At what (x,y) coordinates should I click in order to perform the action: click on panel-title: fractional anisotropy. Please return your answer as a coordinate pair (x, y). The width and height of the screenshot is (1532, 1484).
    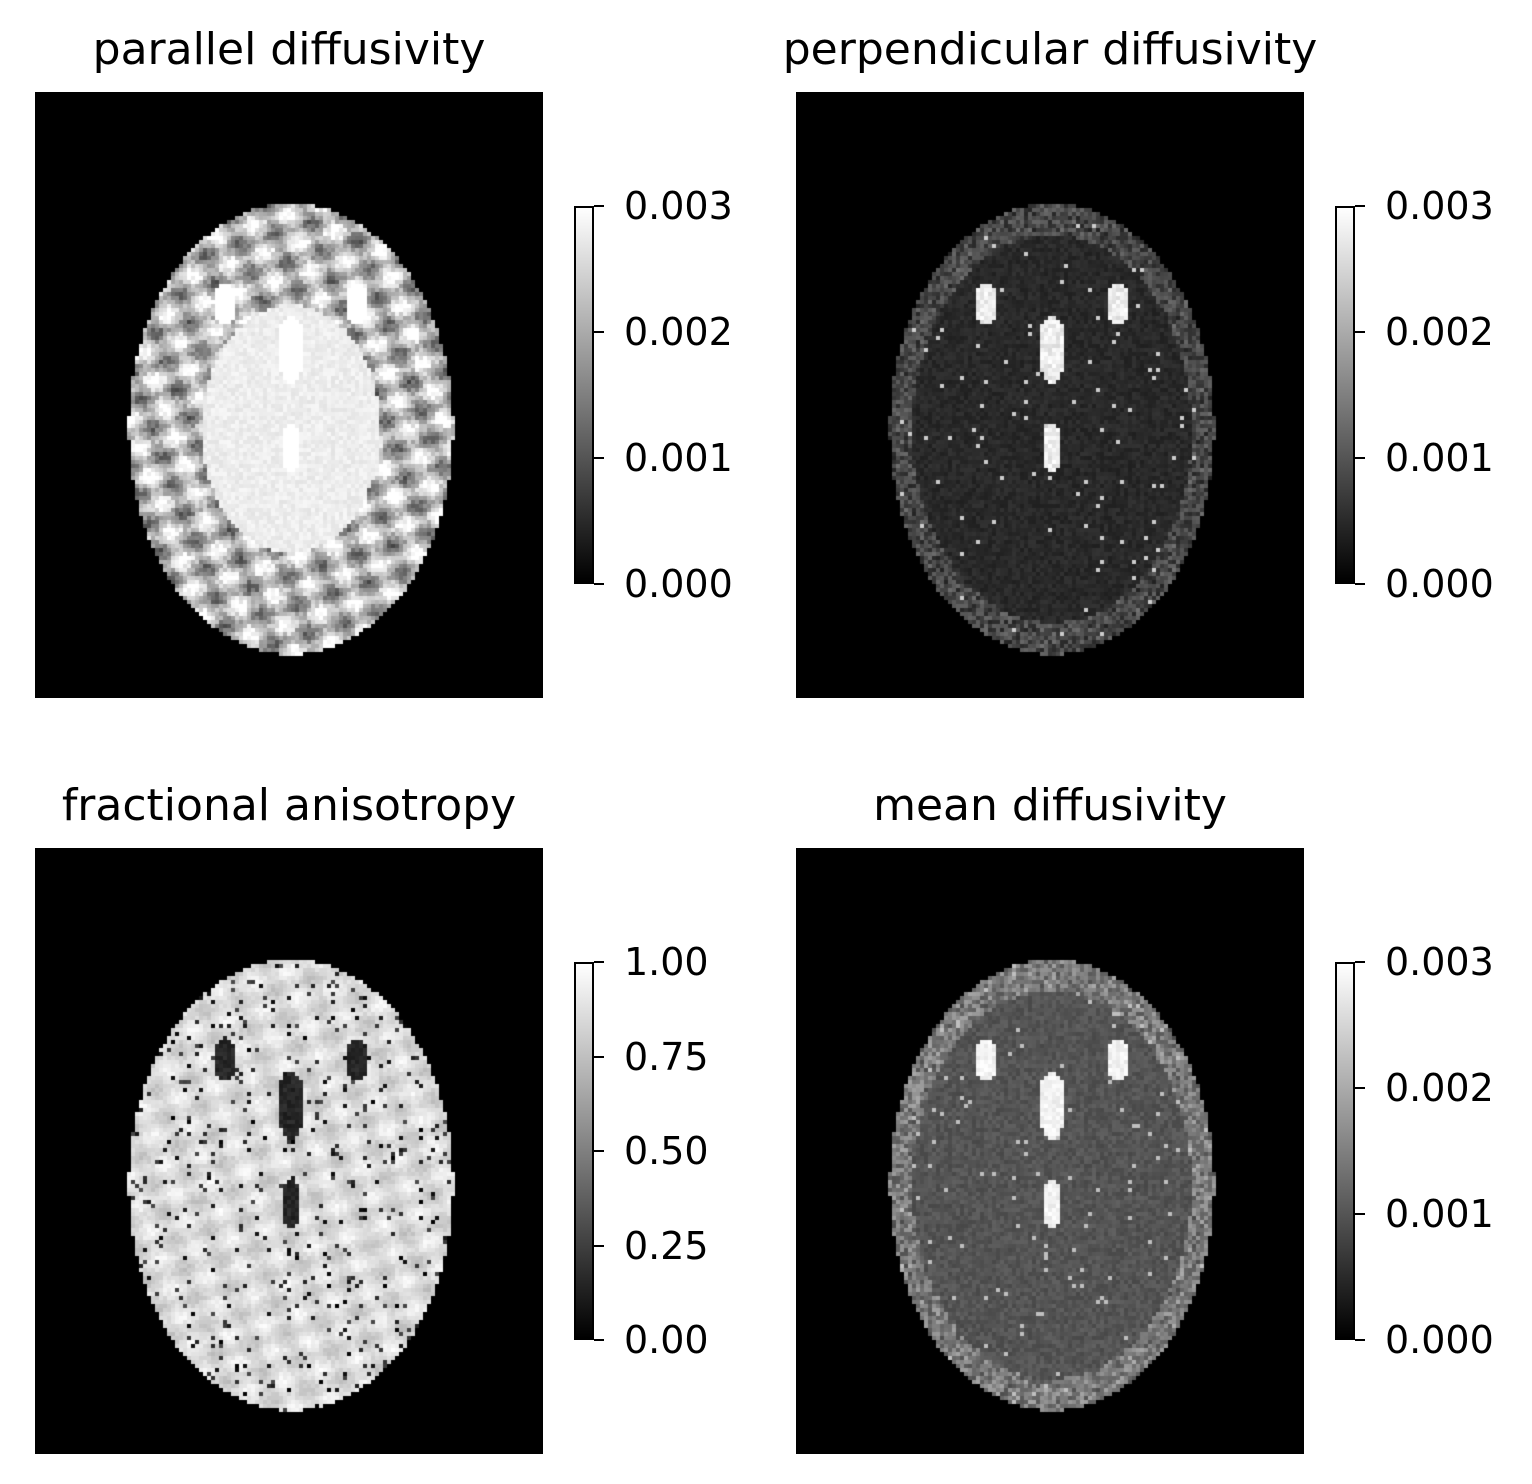
    Looking at the image, I should click on (289, 805).